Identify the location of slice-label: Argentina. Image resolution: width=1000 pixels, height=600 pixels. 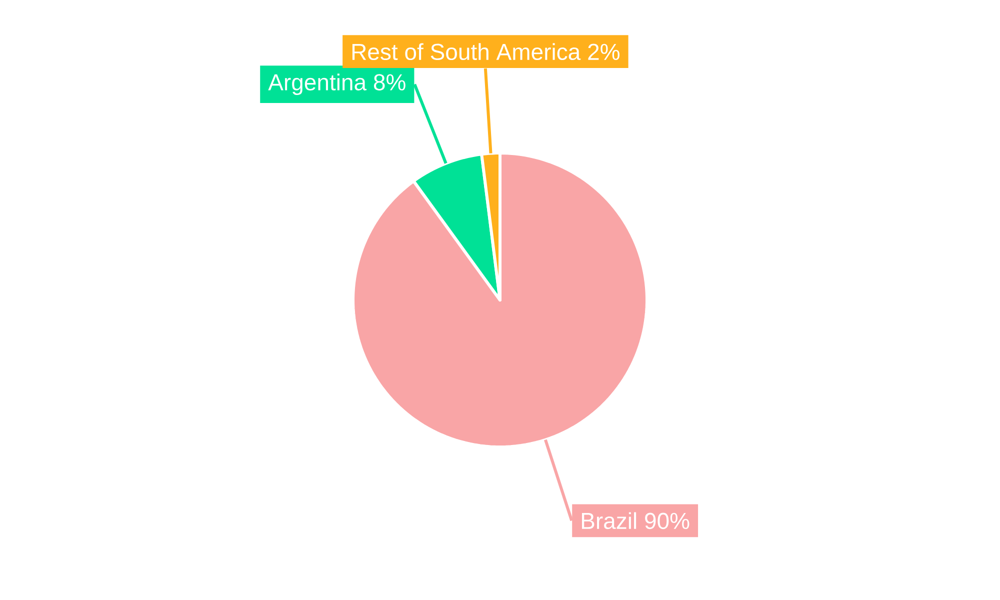
(317, 84).